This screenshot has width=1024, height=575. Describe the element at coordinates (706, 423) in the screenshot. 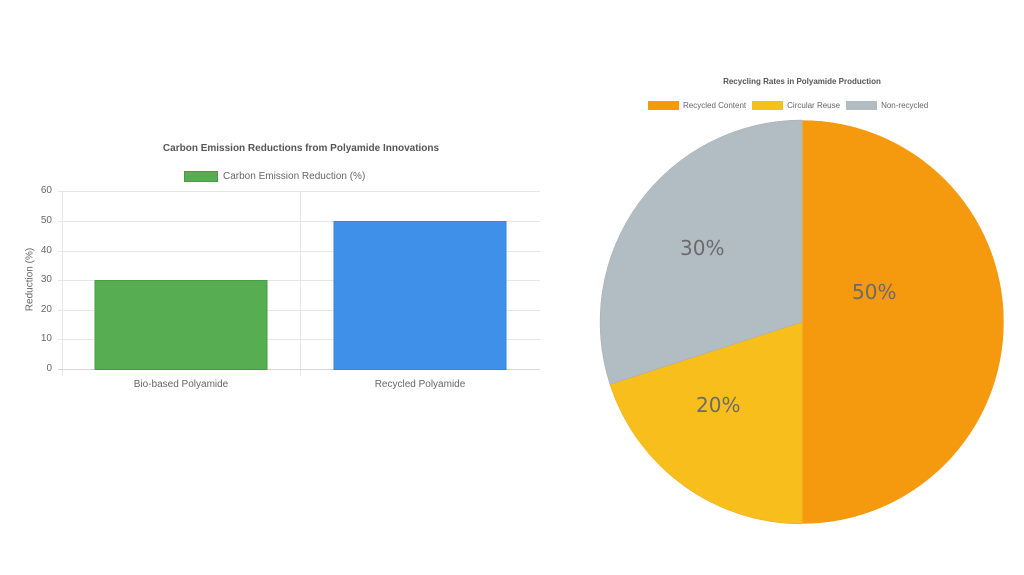

I see `pie-slice-circular-reuse` at that location.